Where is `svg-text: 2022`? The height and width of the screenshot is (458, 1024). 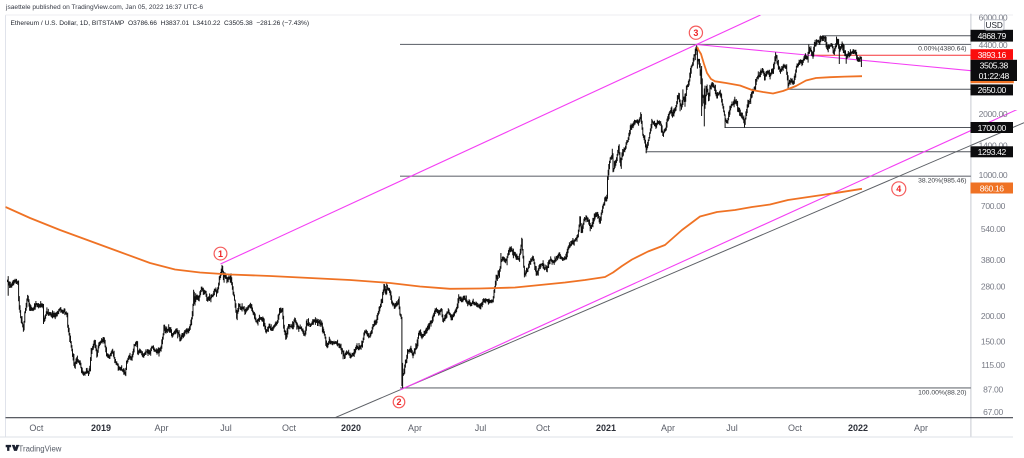 svg-text: 2022 is located at coordinates (858, 428).